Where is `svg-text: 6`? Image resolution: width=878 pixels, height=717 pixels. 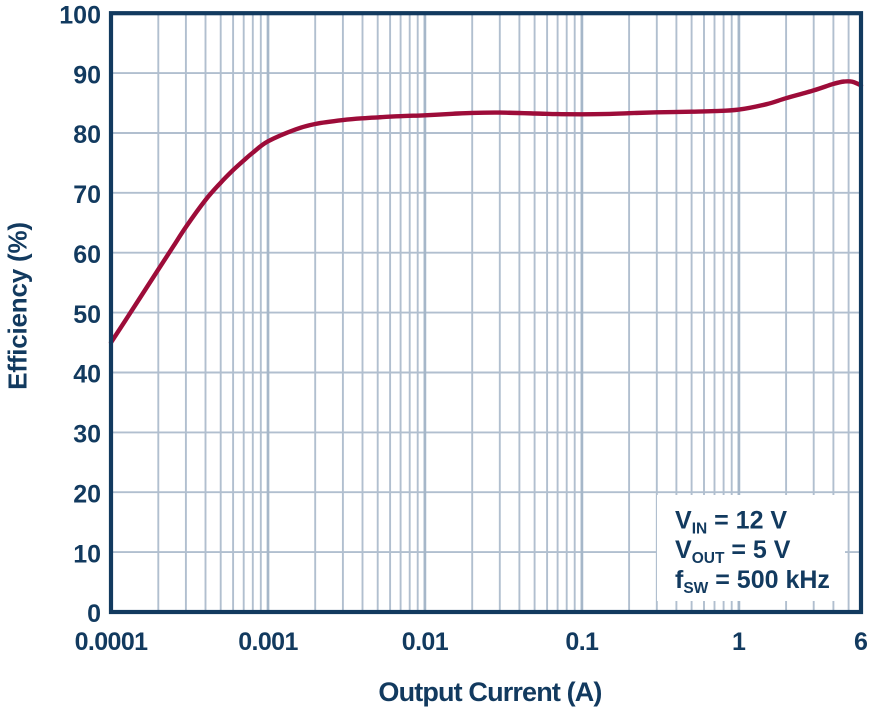 svg-text: 6 is located at coordinates (861, 642).